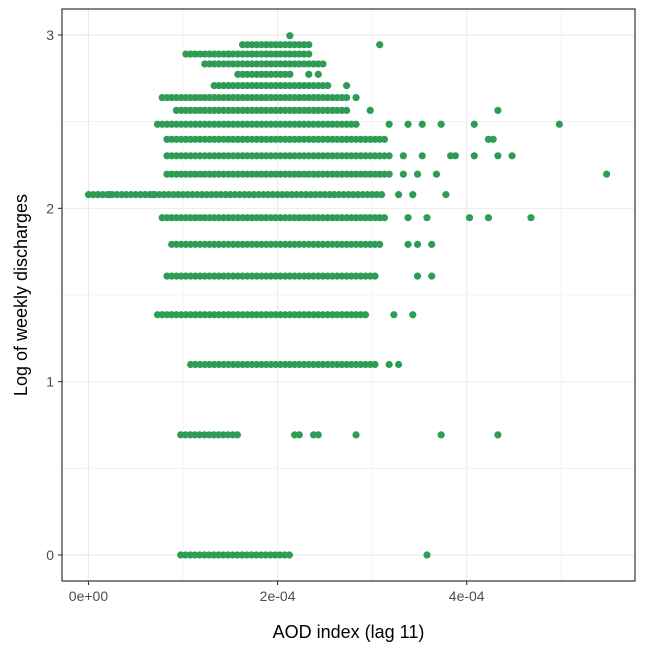 The width and height of the screenshot is (646, 648). Describe the element at coordinates (467, 596) in the screenshot. I see `x-tick-label: 4e-04` at that location.